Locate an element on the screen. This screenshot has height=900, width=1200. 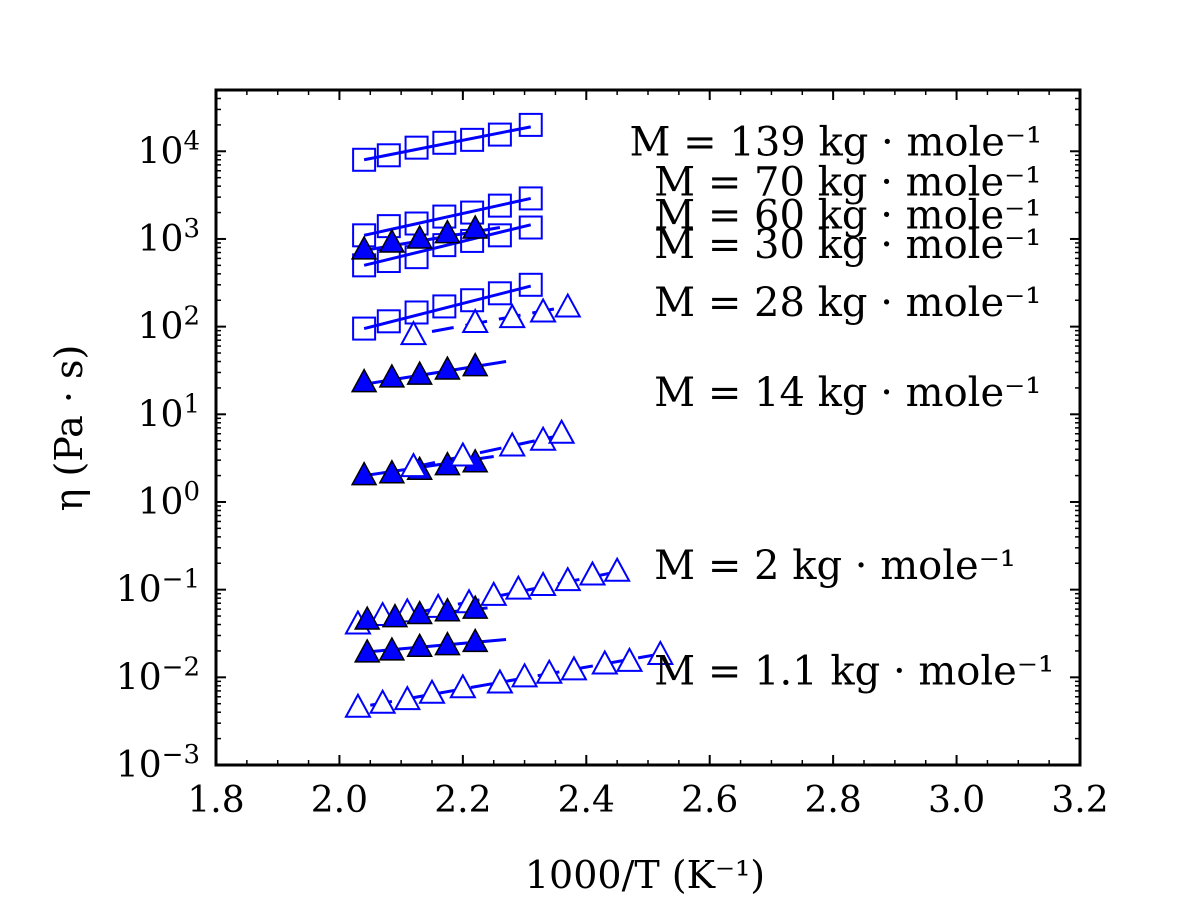
x-tick-label: 2.0 is located at coordinates (339, 800).